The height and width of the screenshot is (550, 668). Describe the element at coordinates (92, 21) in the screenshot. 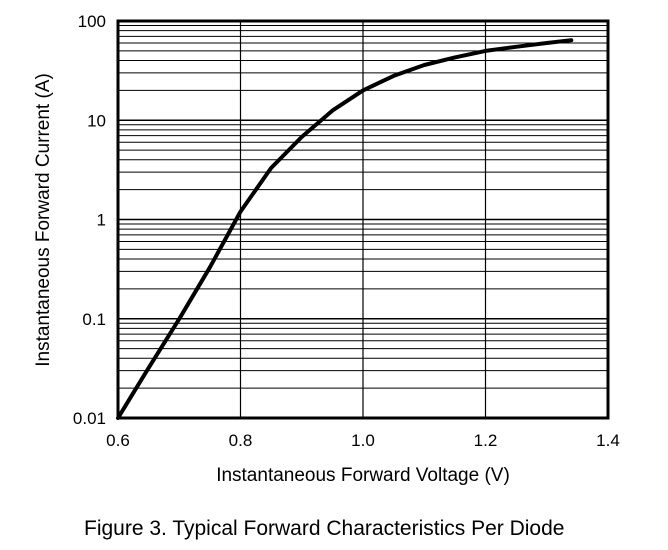

I see `y-tick-label: 100` at that location.